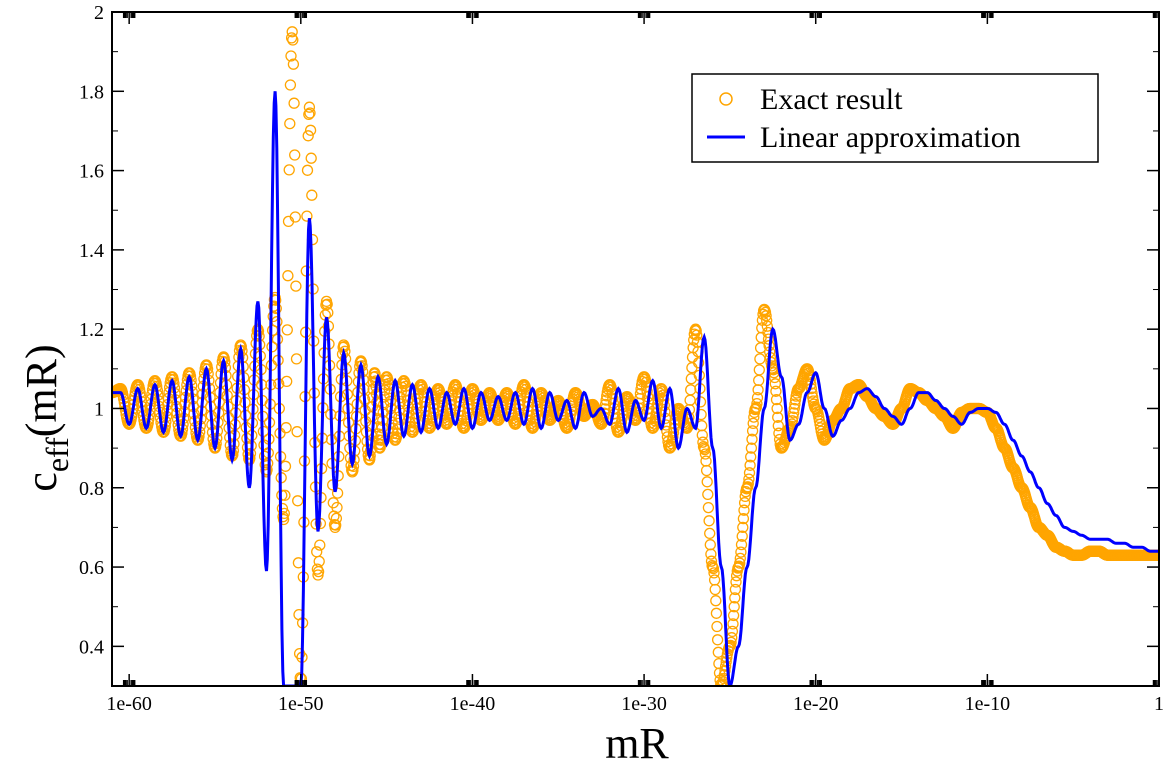 The image size is (1169, 766). I want to click on y-tick-label: 1.2, so click(91, 330).